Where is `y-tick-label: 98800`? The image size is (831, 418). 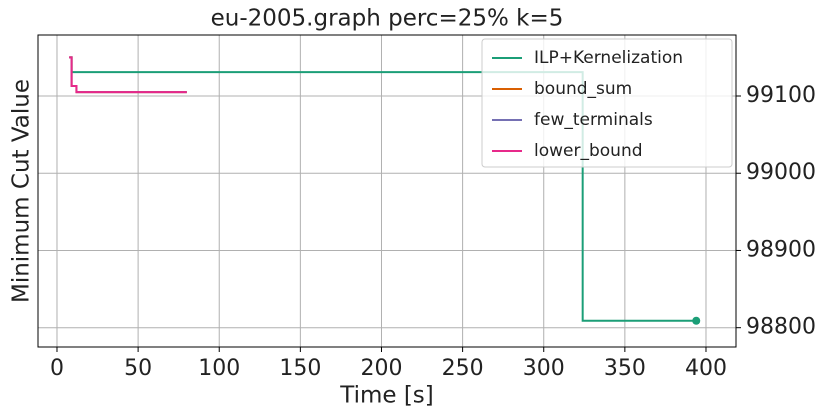 y-tick-label: 98800 is located at coordinates (781, 327).